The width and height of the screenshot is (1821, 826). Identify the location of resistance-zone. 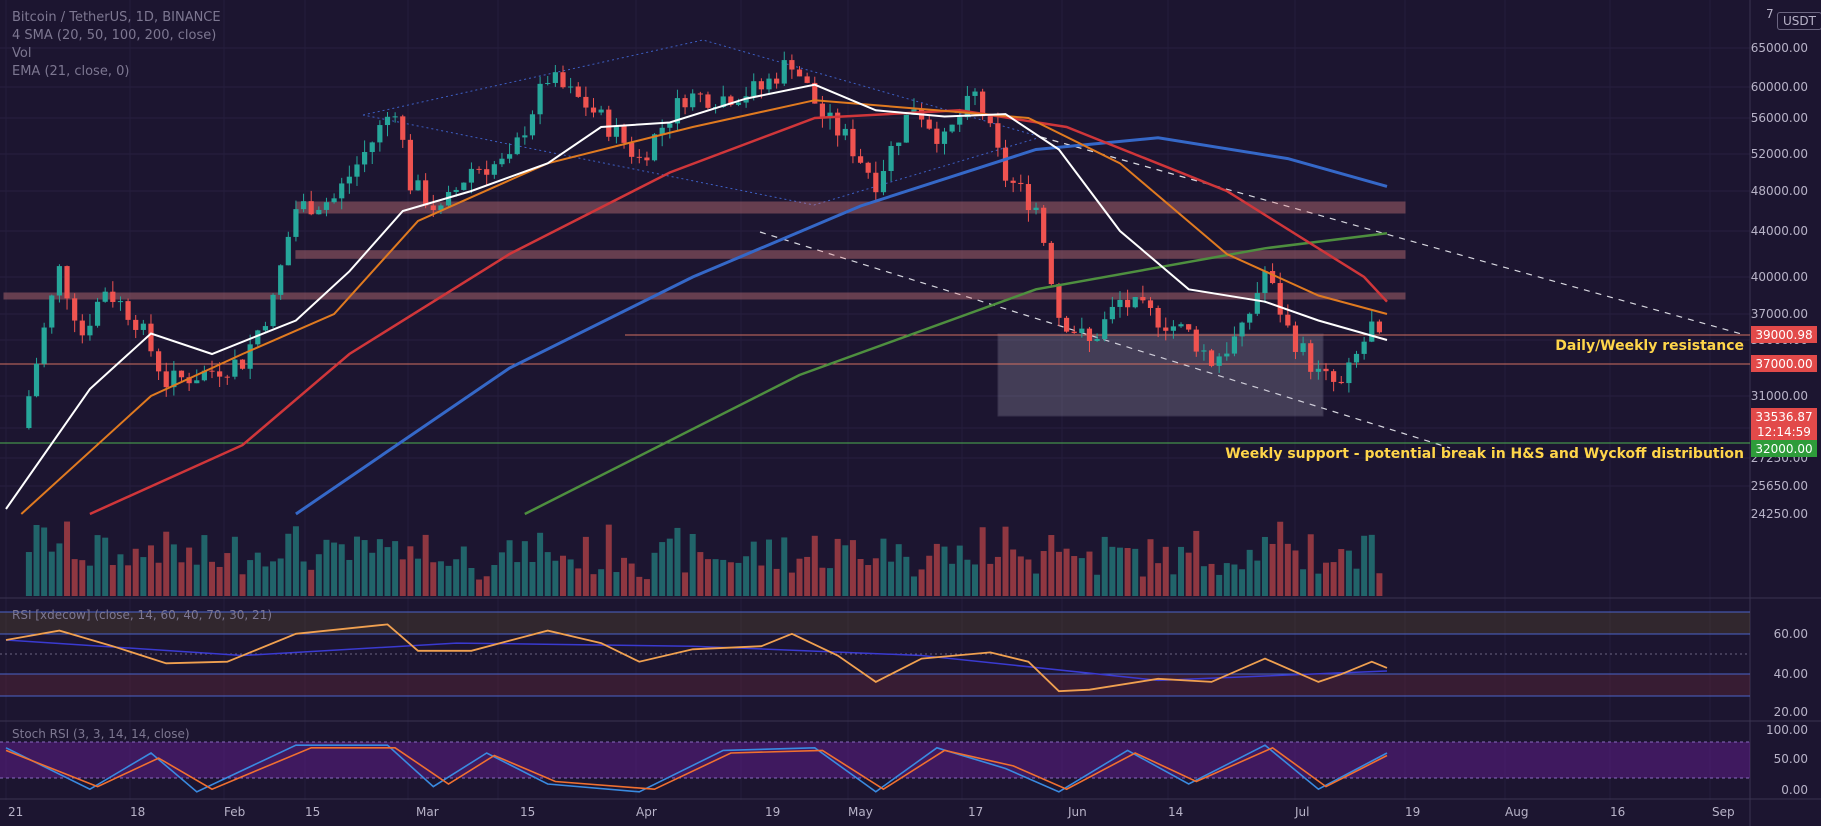
(704, 296).